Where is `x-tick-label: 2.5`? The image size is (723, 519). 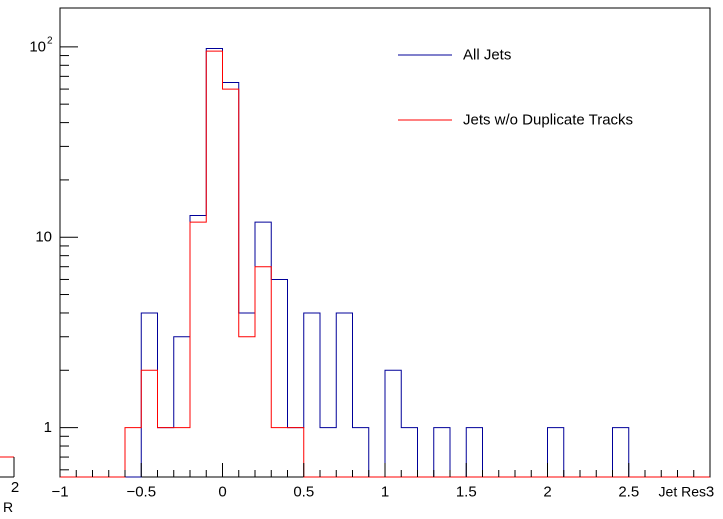
x-tick-label: 2.5 is located at coordinates (628, 491).